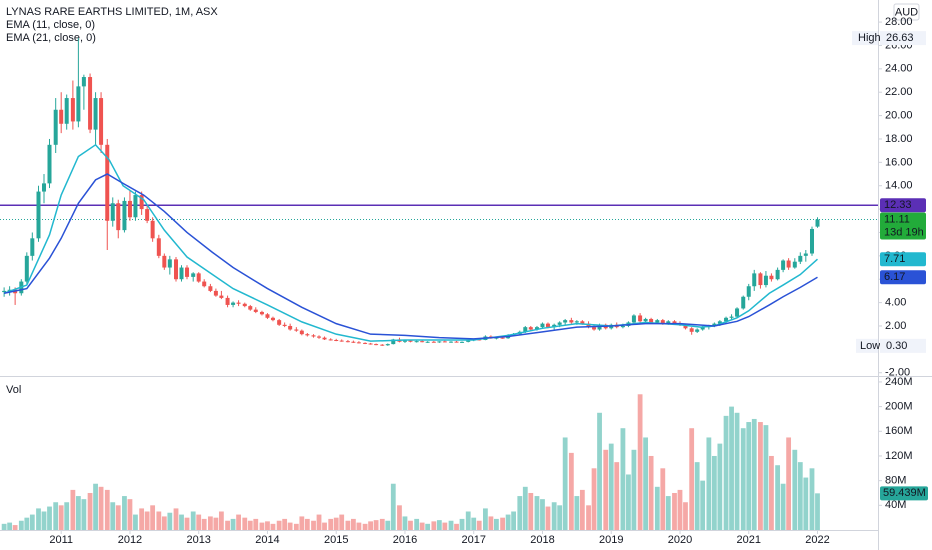  I want to click on y-tick-label: 28.00, so click(899, 22).